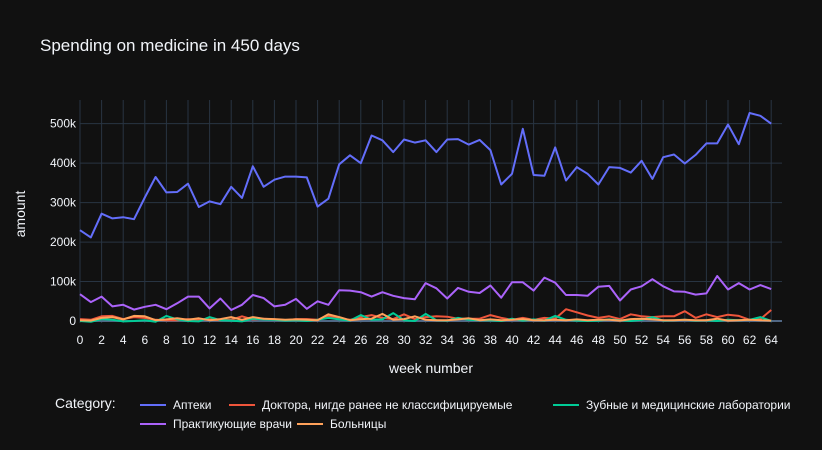  What do you see at coordinates (534, 340) in the screenshot?
I see `x-tick-label: 42` at bounding box center [534, 340].